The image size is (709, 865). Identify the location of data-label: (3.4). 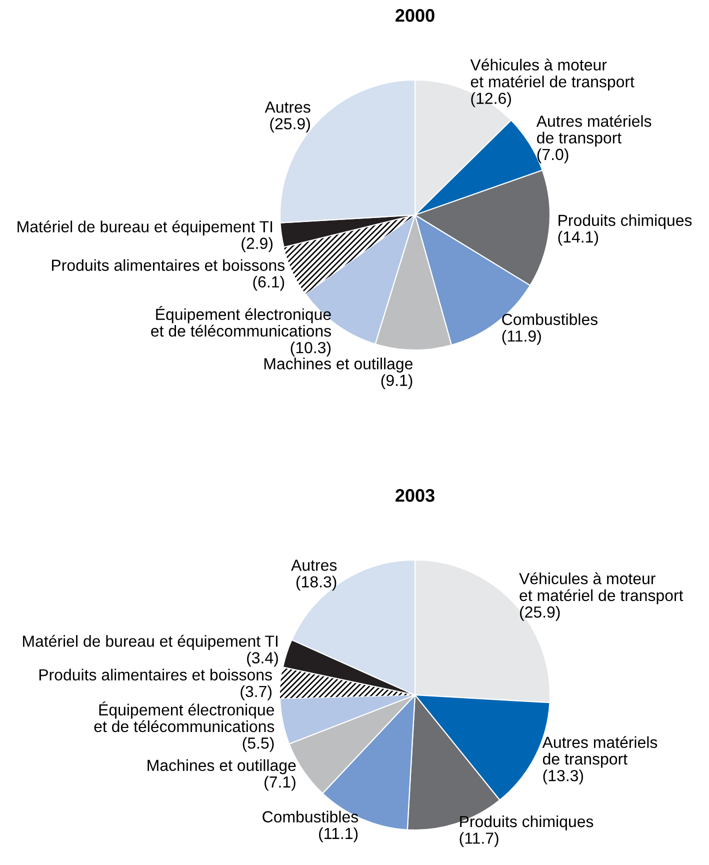
(262, 659).